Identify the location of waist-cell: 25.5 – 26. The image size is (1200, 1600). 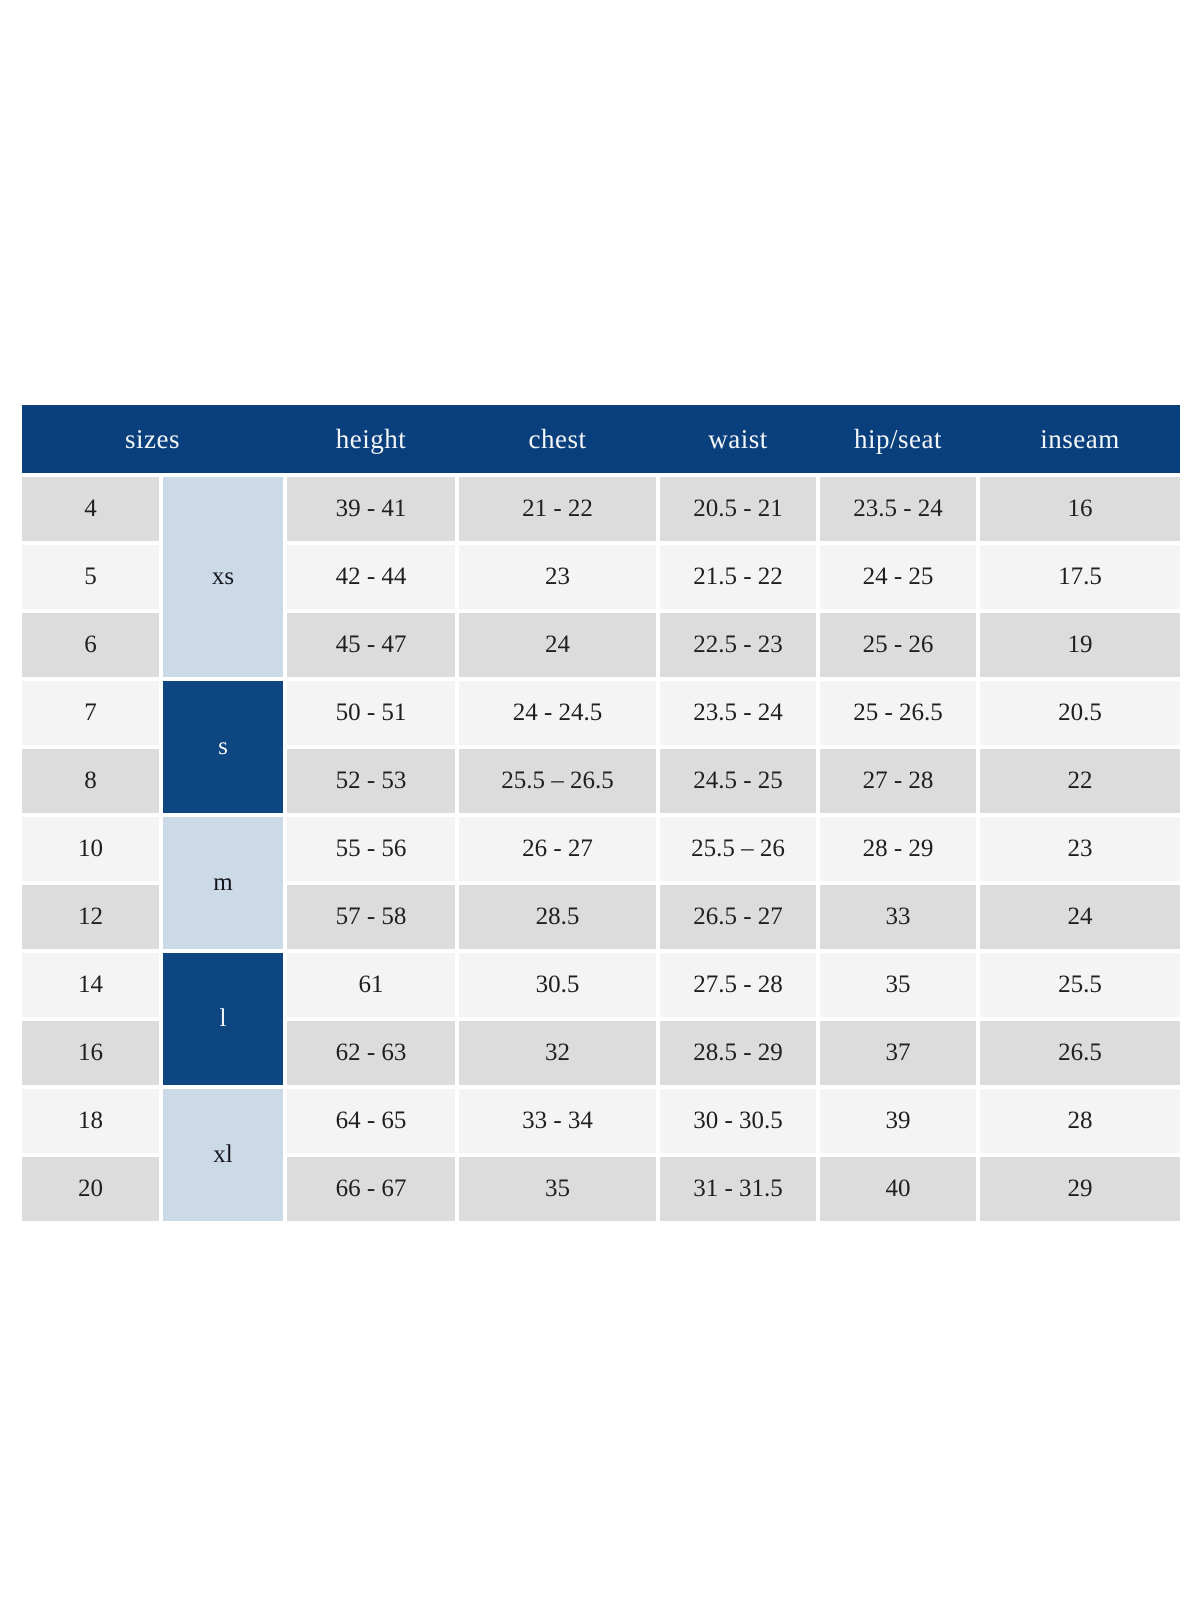
(738, 849).